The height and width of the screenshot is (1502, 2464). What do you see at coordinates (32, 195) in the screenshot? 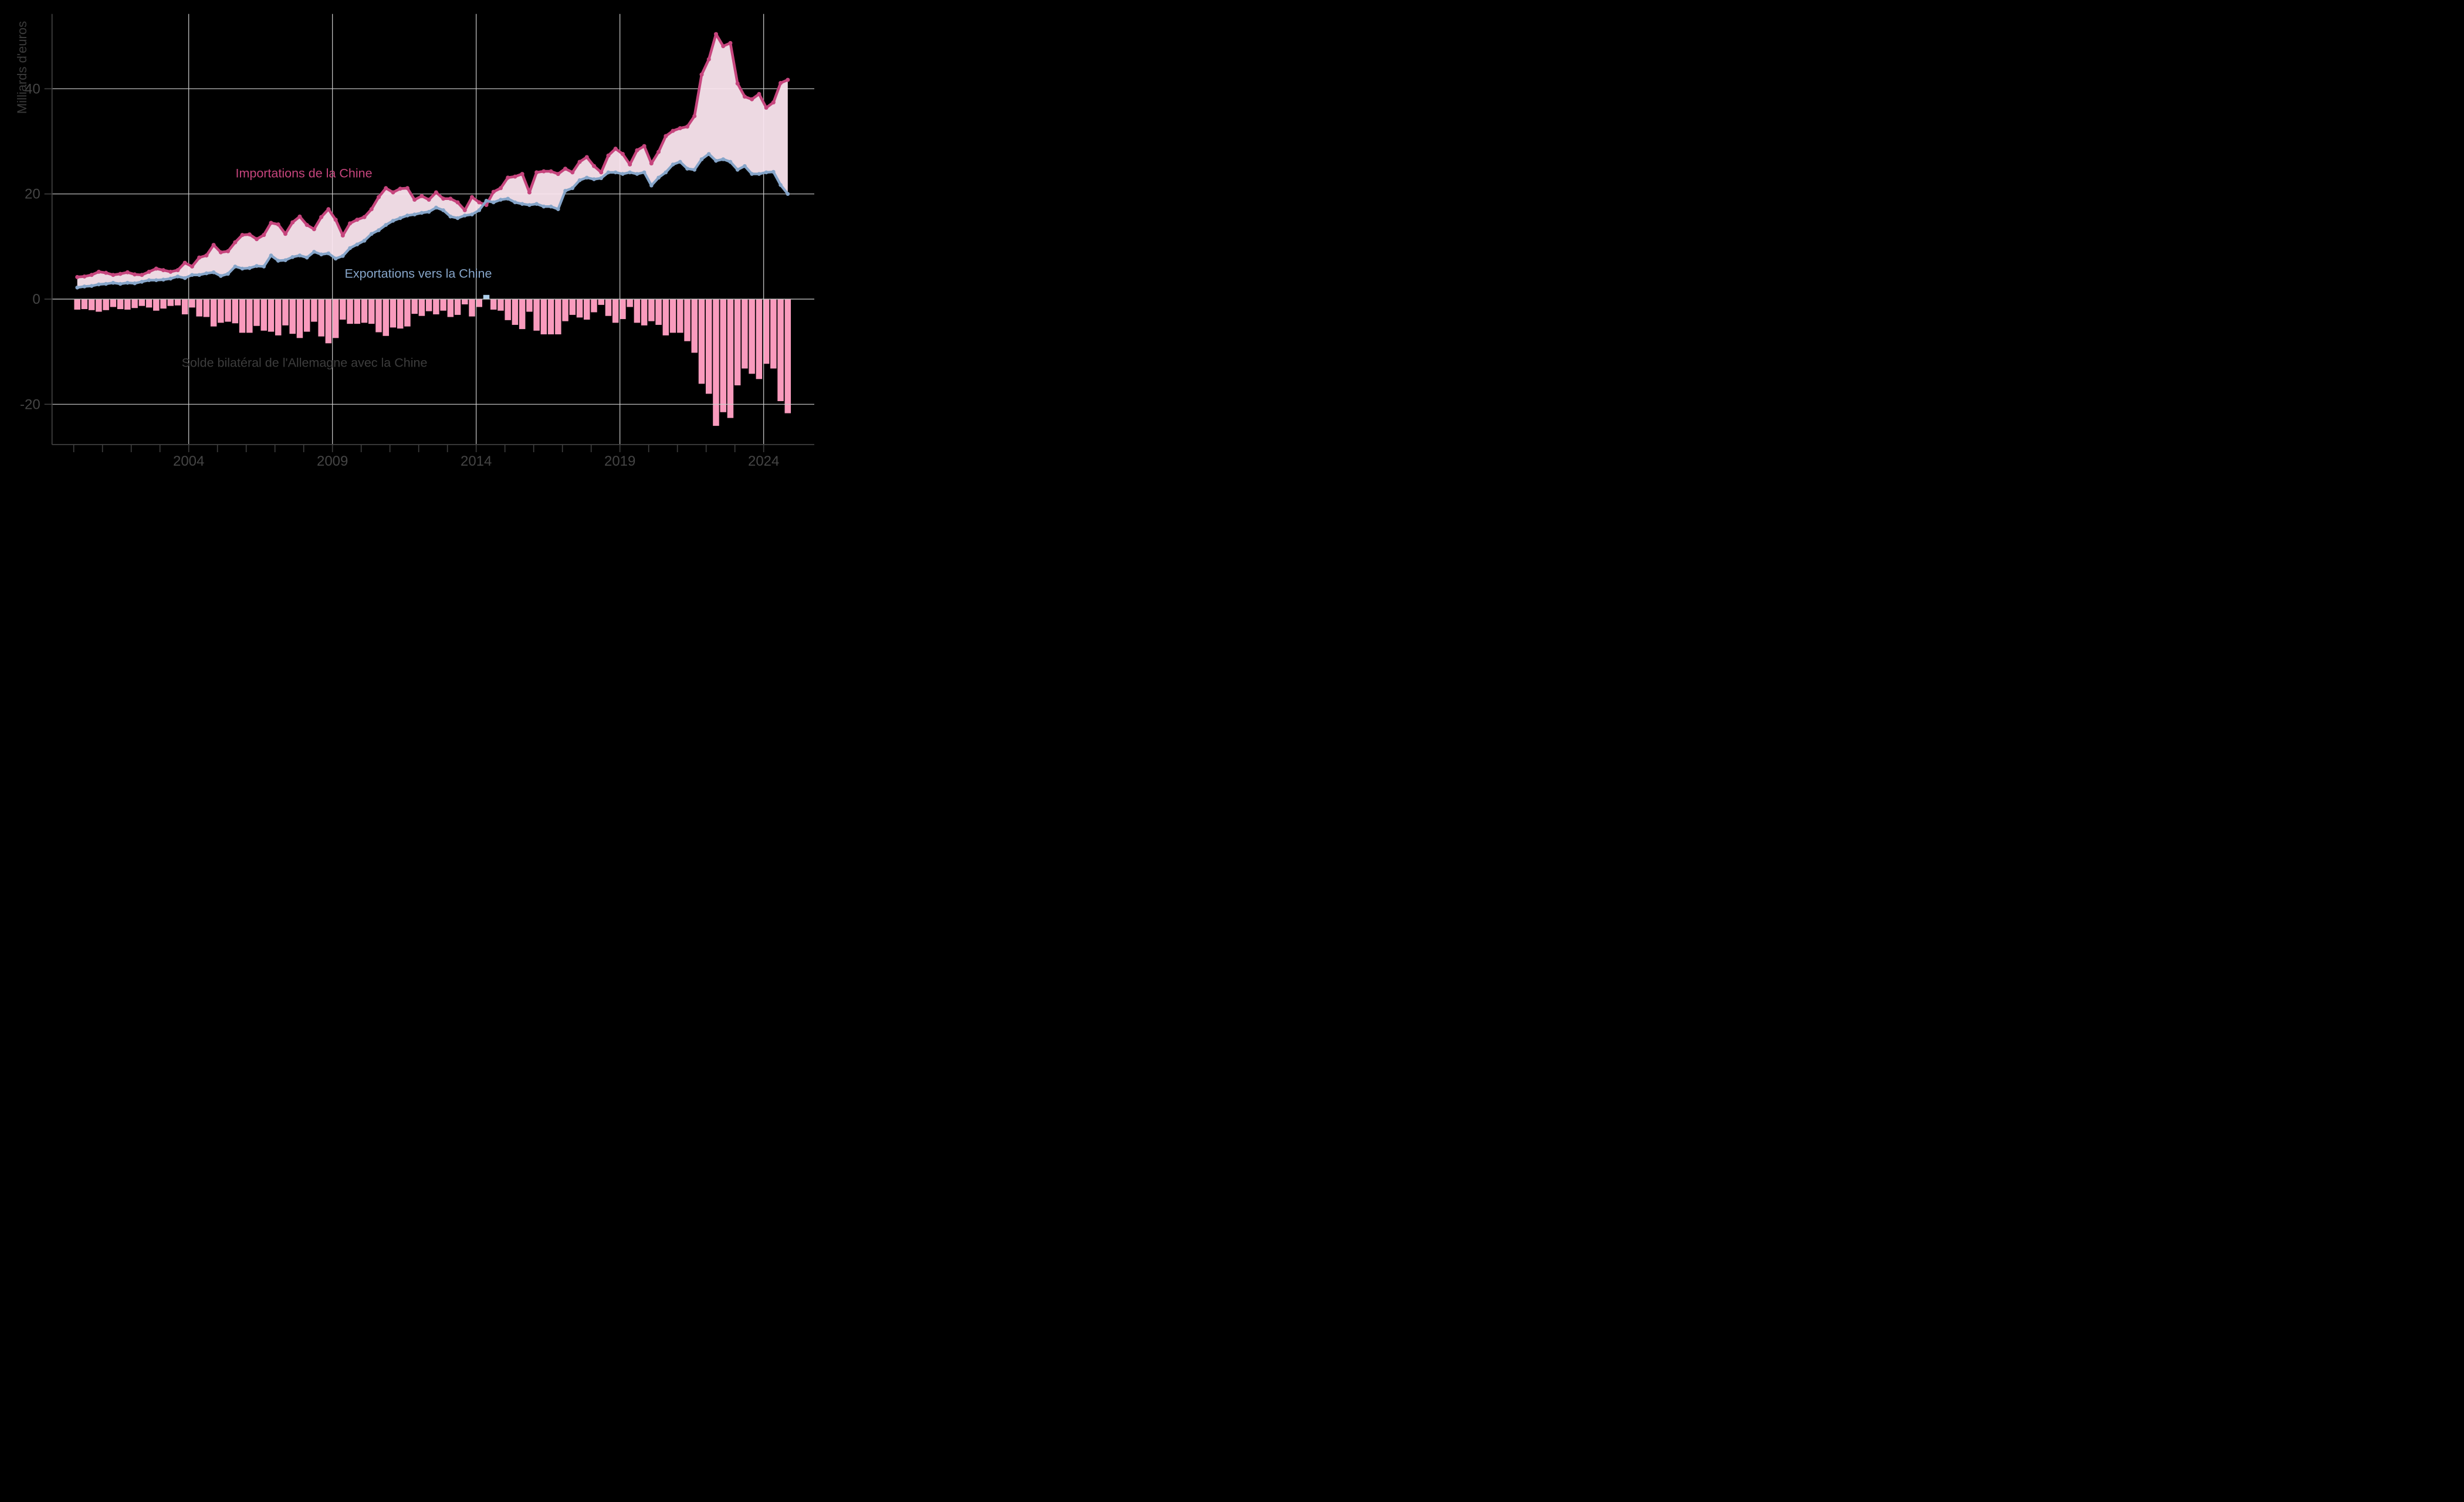
I see `y-tick-label: 20` at bounding box center [32, 195].